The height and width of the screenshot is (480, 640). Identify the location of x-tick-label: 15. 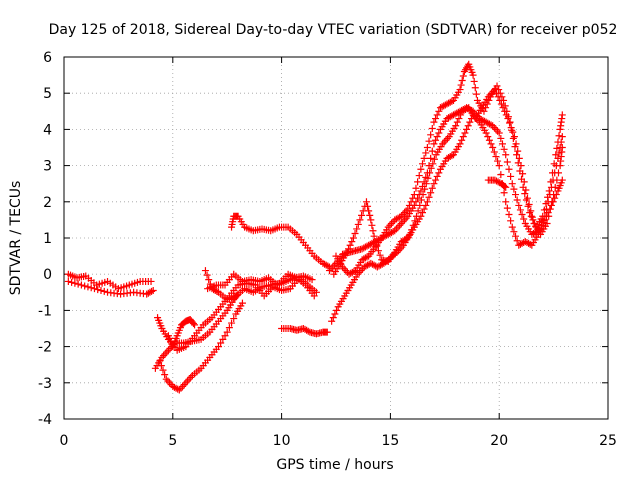
(390, 441).